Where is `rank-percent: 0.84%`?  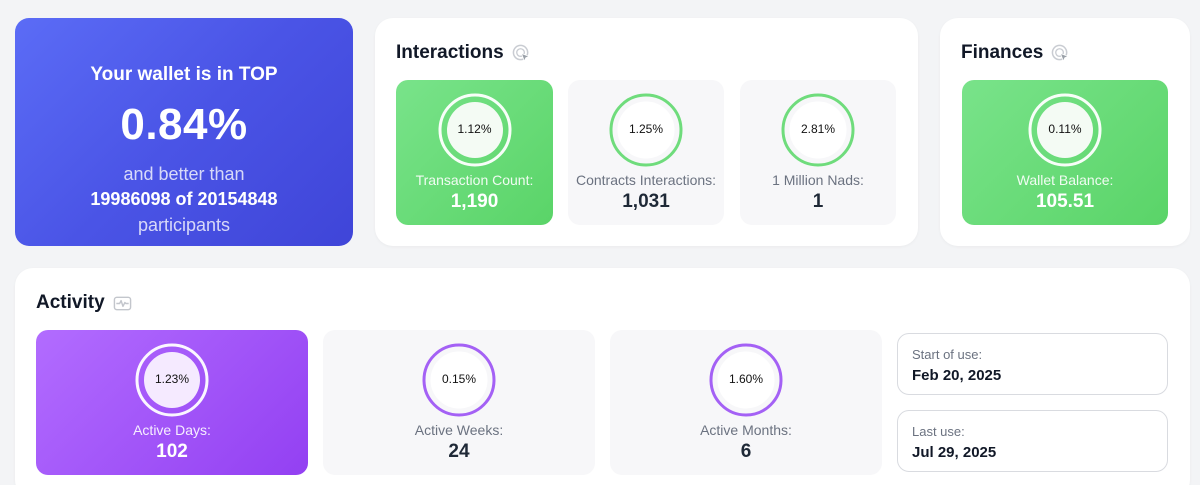 rank-percent: 0.84% is located at coordinates (184, 124).